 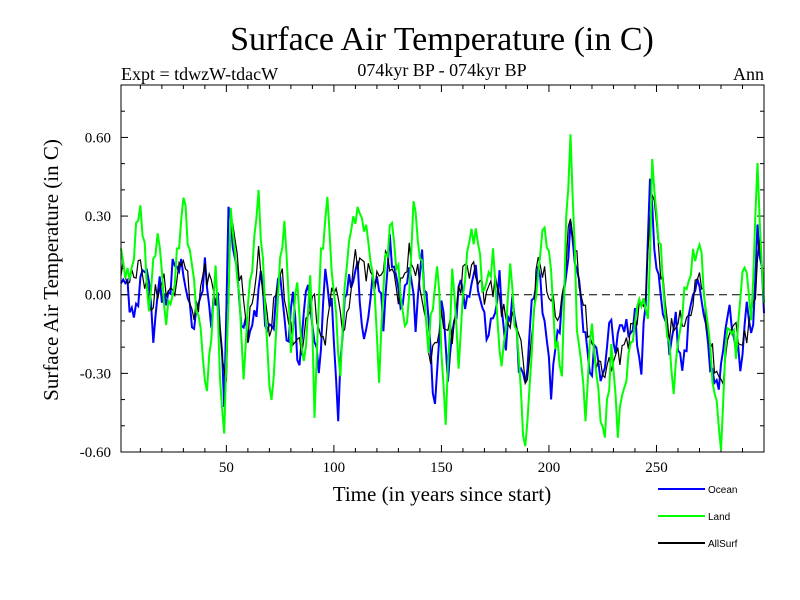 I want to click on x-tick-label: 150, so click(x=441, y=468).